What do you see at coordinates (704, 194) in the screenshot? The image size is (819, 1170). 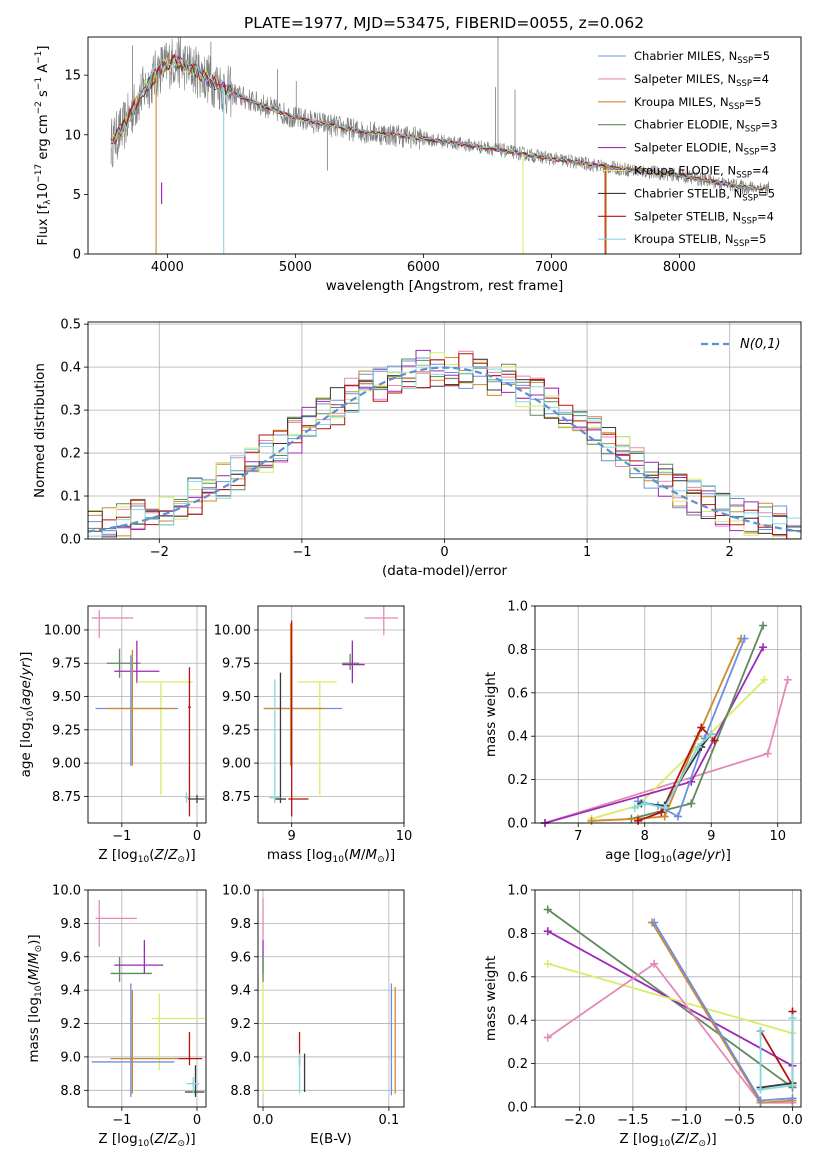 I see `legend-entry: Chabrier STELIB, NSSP=5` at bounding box center [704, 194].